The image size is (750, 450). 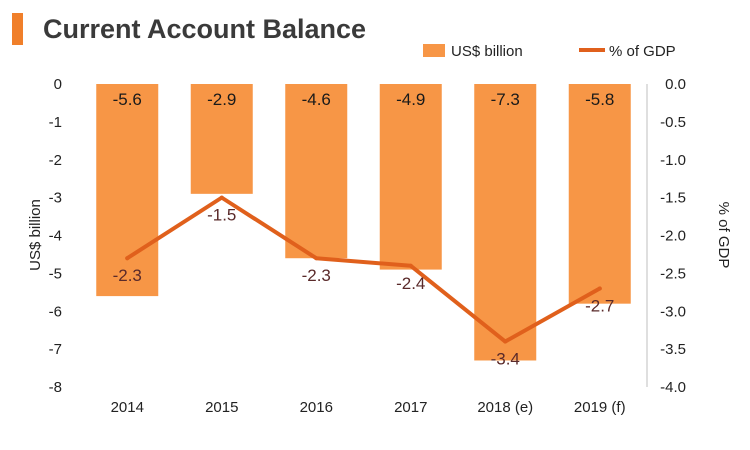 I want to click on line-value-label: -2.7, so click(x=599, y=306).